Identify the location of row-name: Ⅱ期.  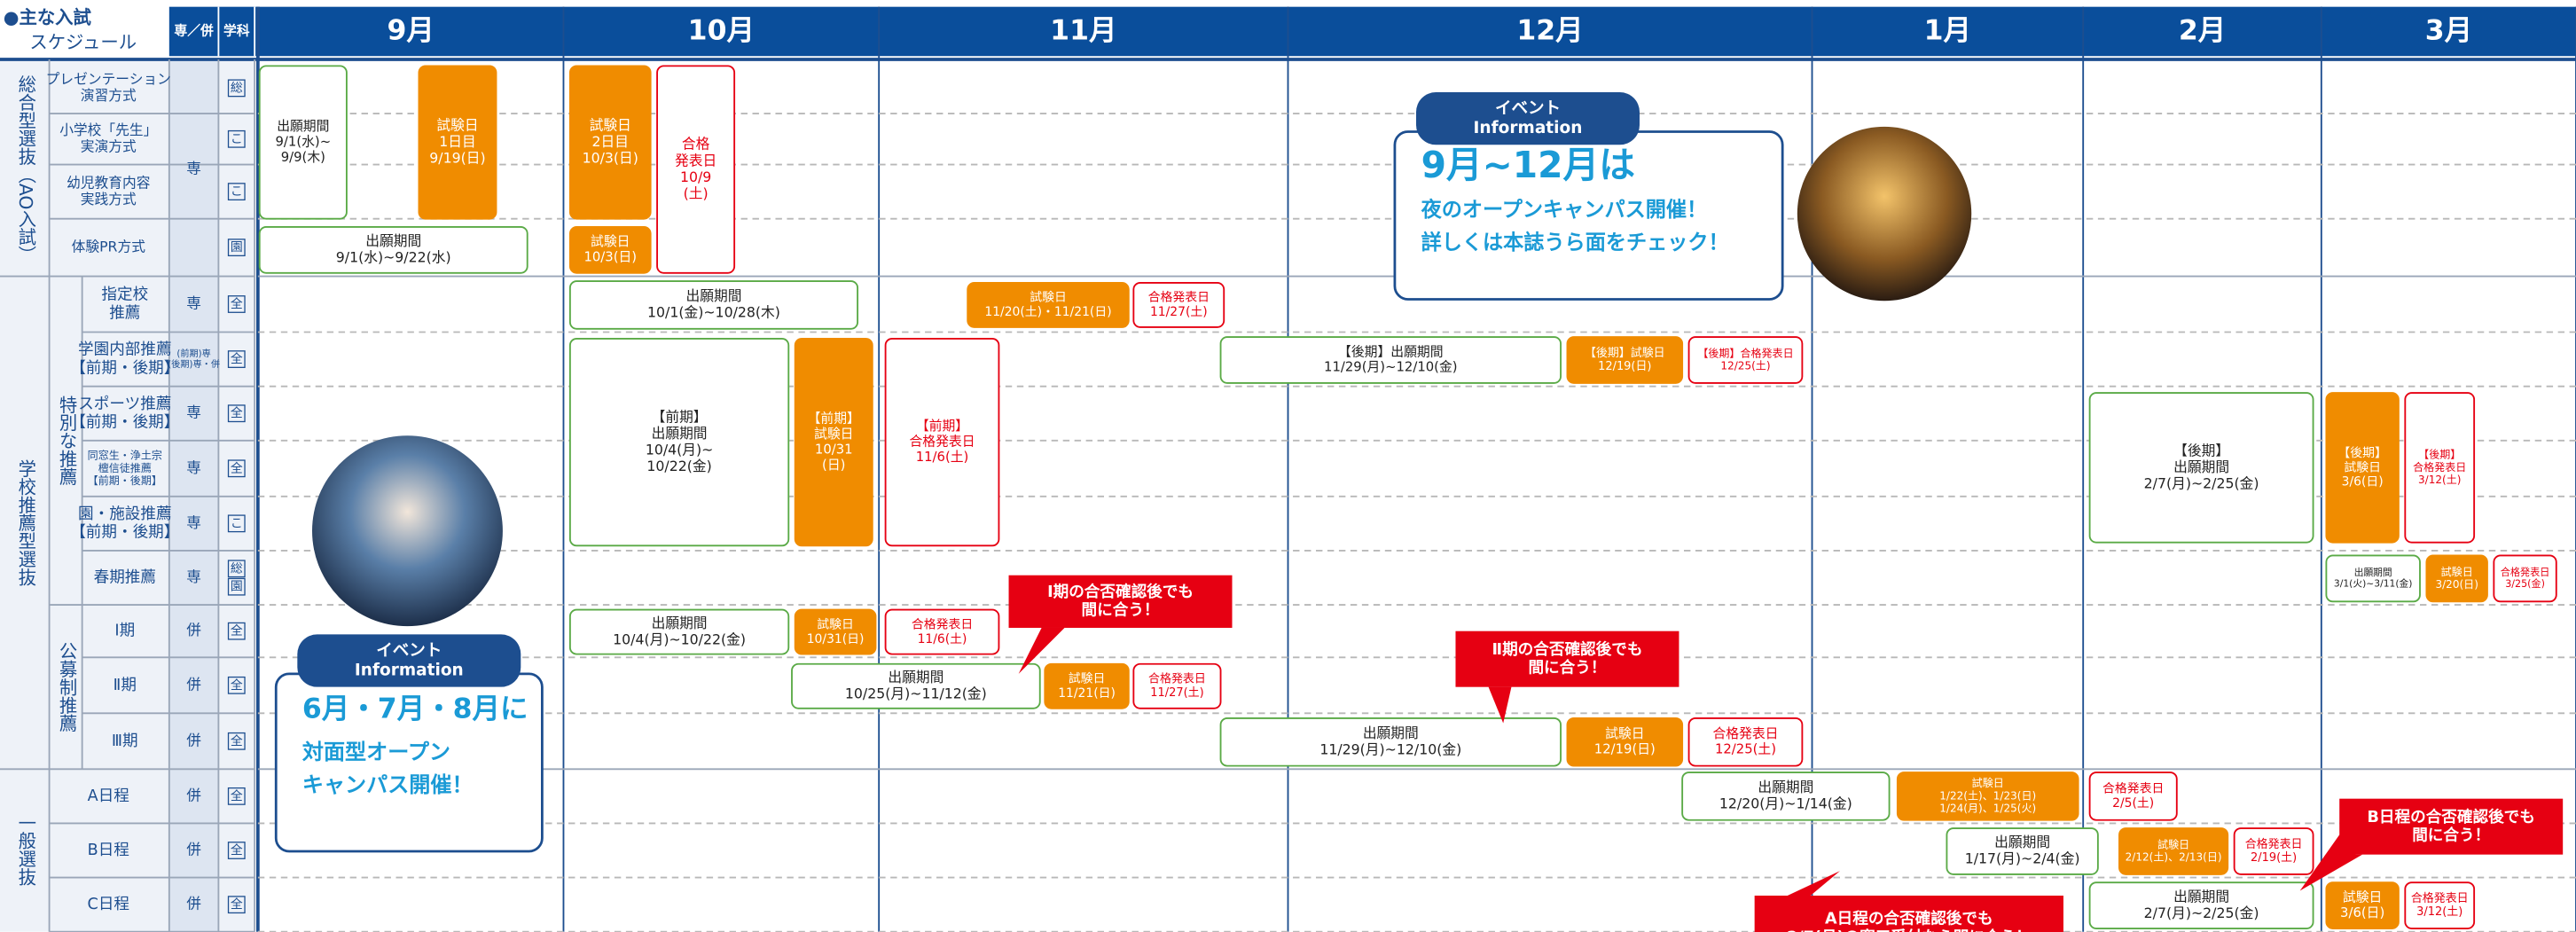
(125, 685).